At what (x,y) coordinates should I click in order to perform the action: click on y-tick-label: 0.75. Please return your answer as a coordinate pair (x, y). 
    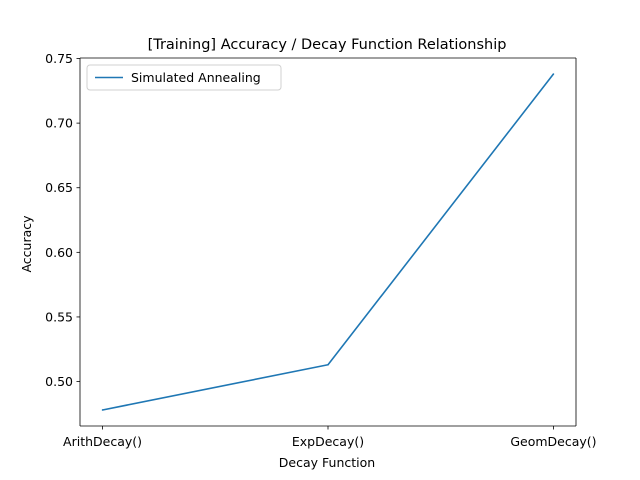
    Looking at the image, I should click on (59, 58).